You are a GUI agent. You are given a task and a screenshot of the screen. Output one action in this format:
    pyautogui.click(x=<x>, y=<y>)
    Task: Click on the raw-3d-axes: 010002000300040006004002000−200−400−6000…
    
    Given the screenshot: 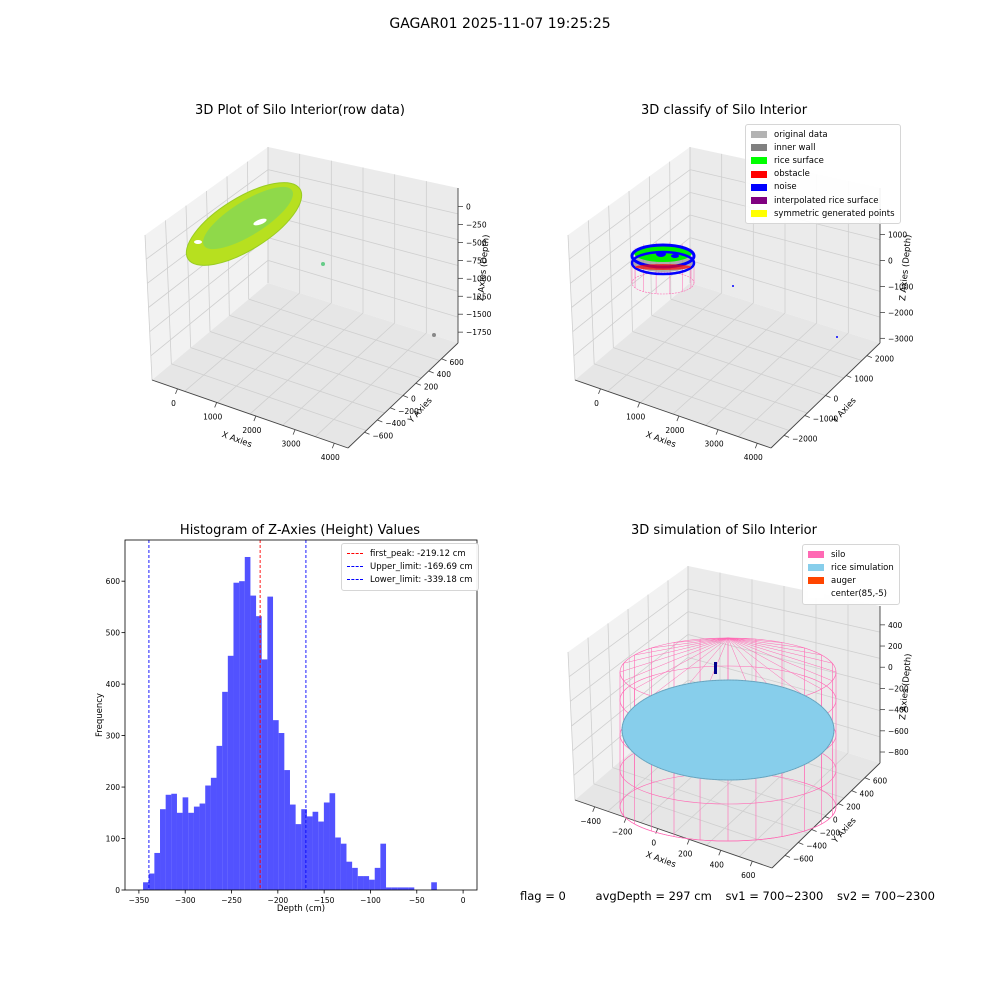 What is the action you would take?
    pyautogui.click(x=318, y=304)
    